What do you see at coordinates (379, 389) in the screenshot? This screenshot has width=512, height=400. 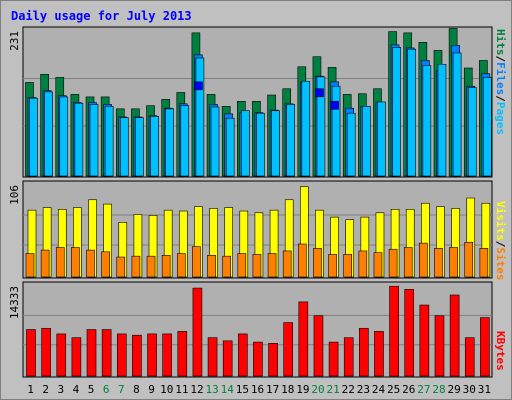 I see `x-label-day-24: 24` at bounding box center [379, 389].